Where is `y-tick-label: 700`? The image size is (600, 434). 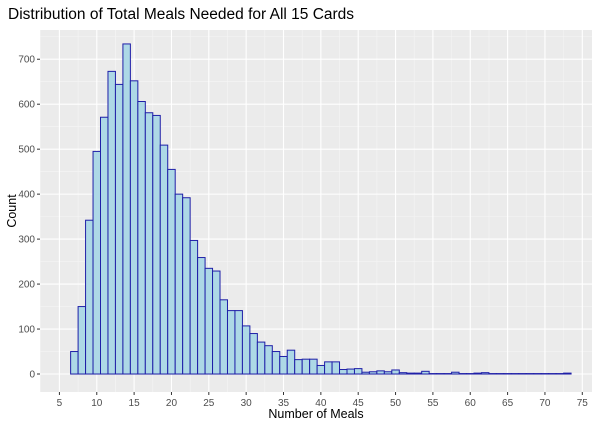
y-tick-label: 700 is located at coordinates (26, 60).